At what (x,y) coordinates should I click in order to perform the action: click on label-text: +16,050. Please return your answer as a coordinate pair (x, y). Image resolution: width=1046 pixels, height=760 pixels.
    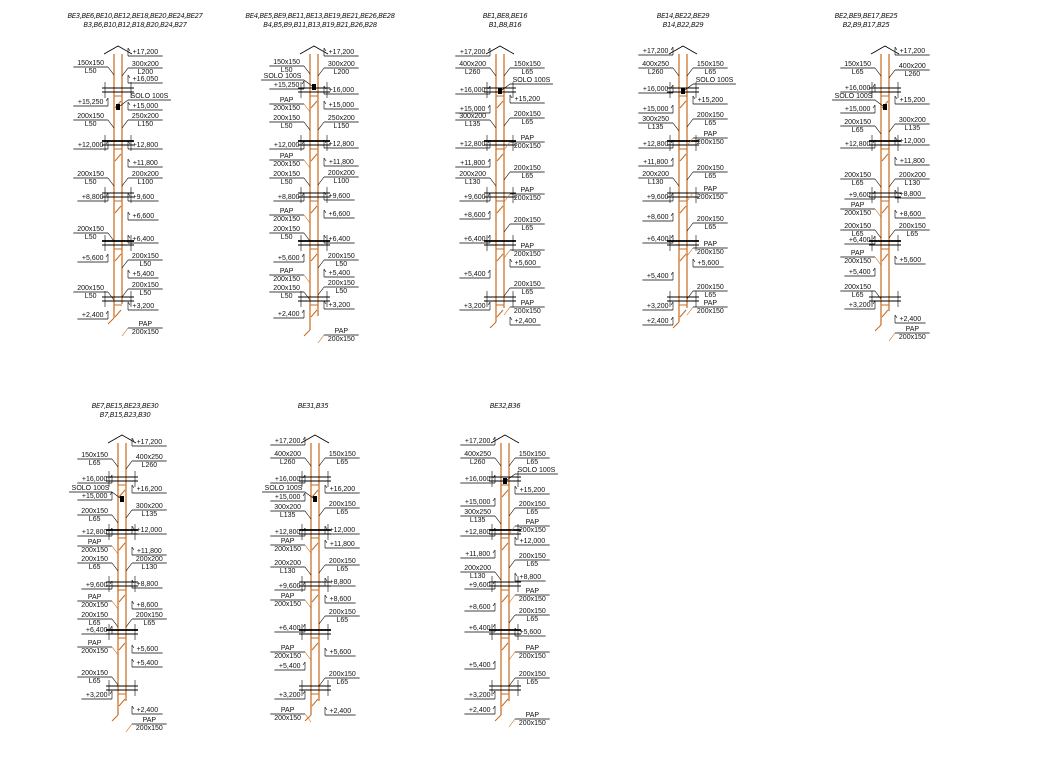
    Looking at the image, I should click on (146, 79).